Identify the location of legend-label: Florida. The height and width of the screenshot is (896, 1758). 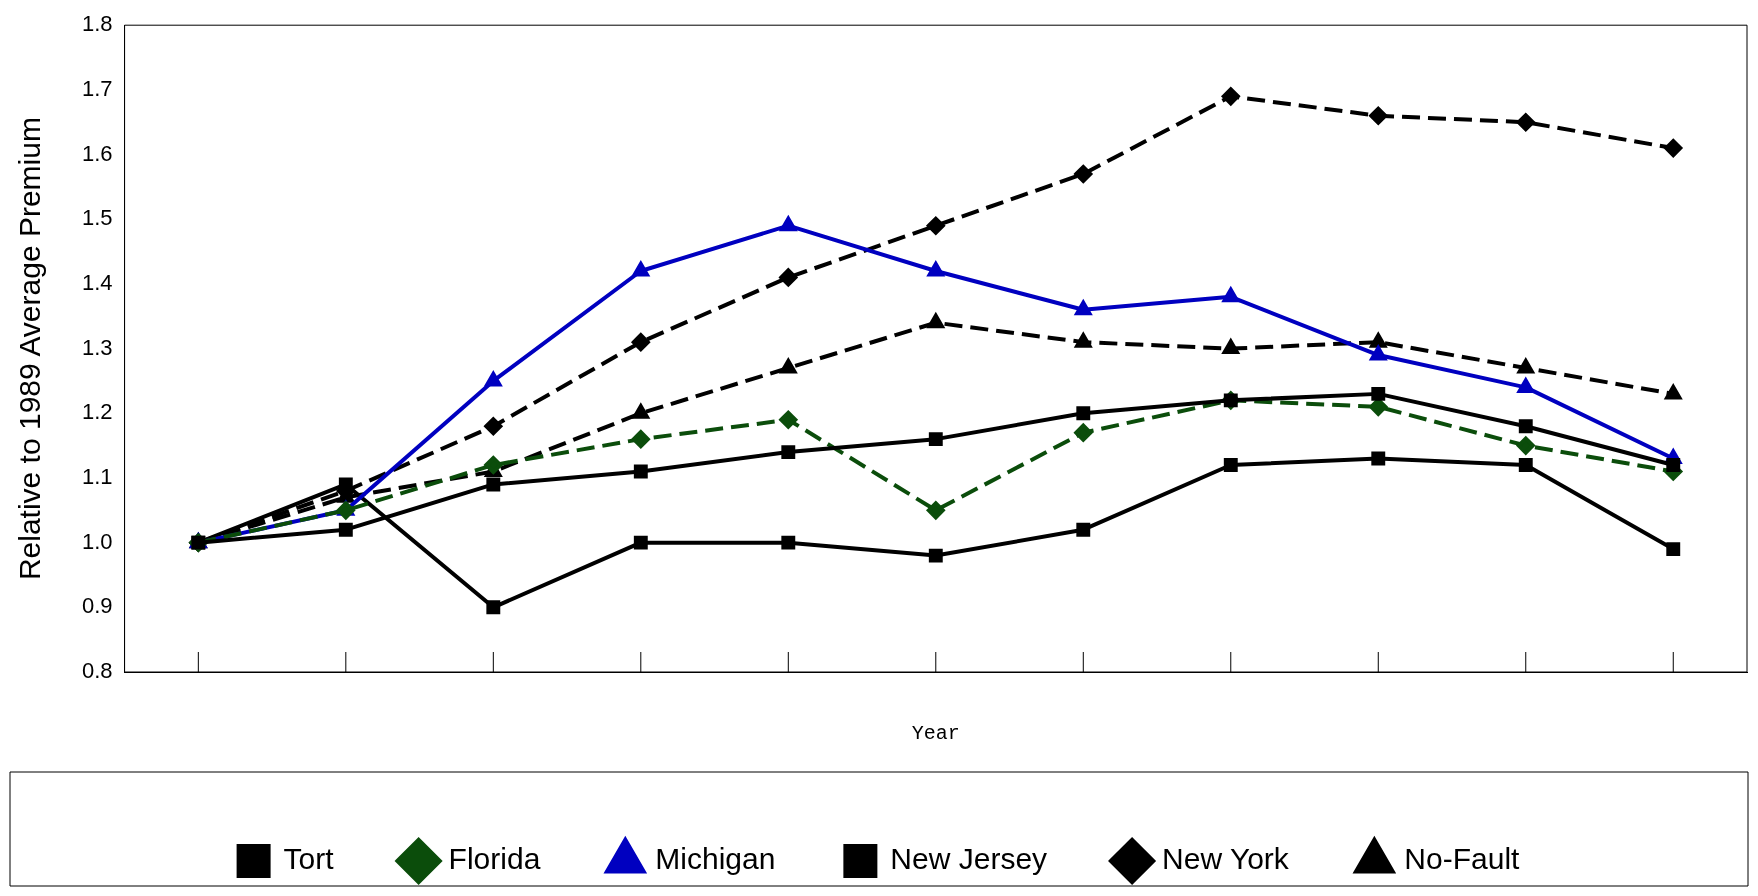
(494, 859).